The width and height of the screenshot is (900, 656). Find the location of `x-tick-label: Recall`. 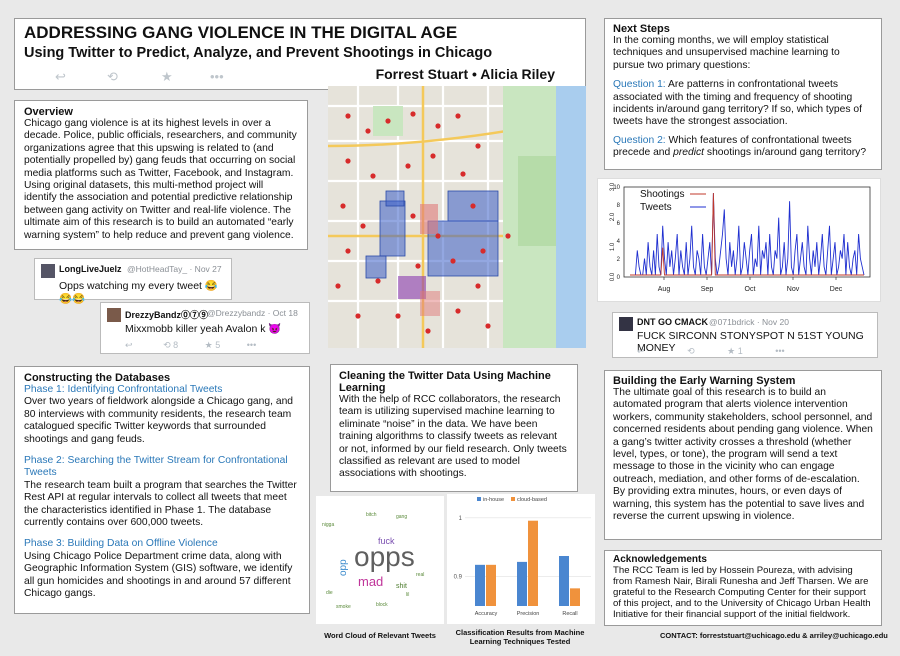

x-tick-label: Recall is located at coordinates (569, 614).